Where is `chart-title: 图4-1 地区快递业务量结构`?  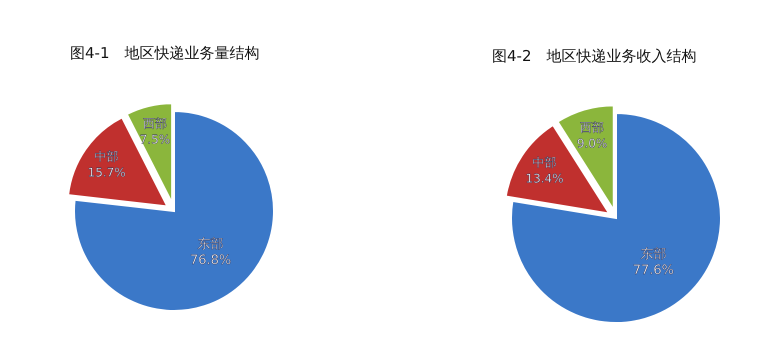 chart-title: 图4-1 地区快递业务量结构 is located at coordinates (165, 53).